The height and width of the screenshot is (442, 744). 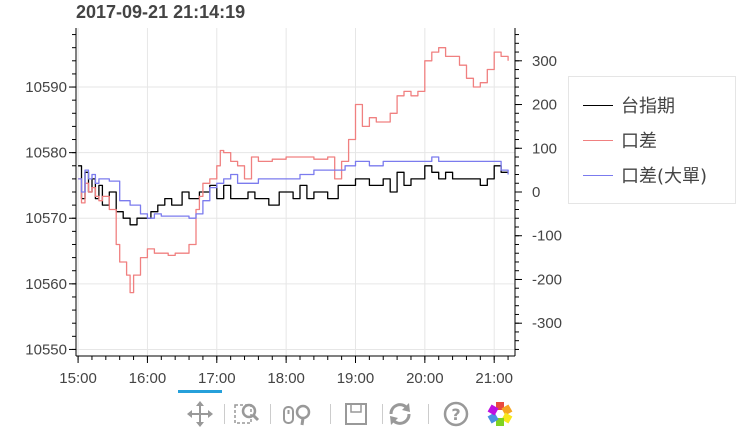 What do you see at coordinates (639, 141) in the screenshot?
I see `legend-label: 口差` at bounding box center [639, 141].